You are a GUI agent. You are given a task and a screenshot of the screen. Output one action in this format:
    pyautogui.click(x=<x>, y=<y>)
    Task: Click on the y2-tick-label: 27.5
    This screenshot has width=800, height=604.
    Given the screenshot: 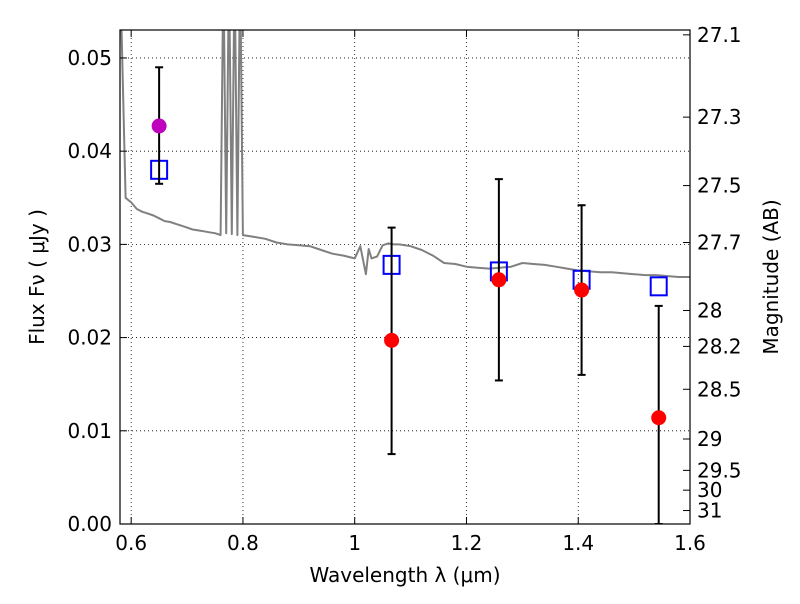 What is the action you would take?
    pyautogui.click(x=719, y=186)
    